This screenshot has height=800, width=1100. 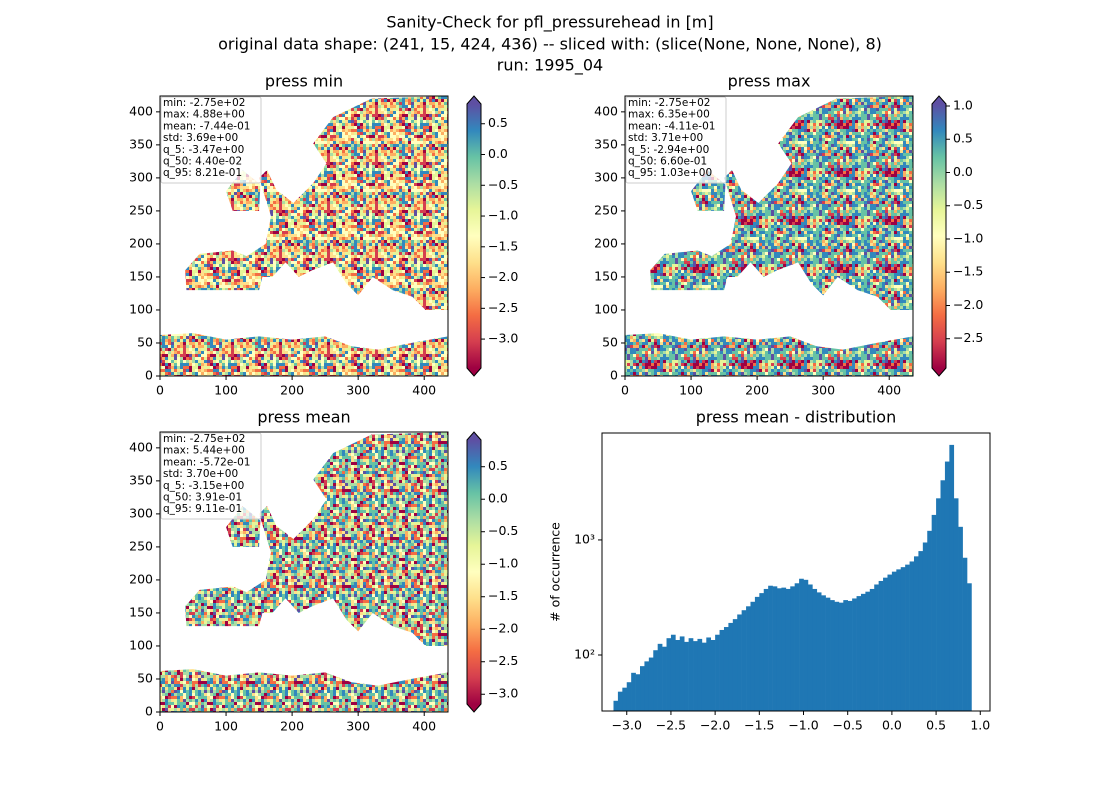 I want to click on axes-frame, so click(x=304, y=236).